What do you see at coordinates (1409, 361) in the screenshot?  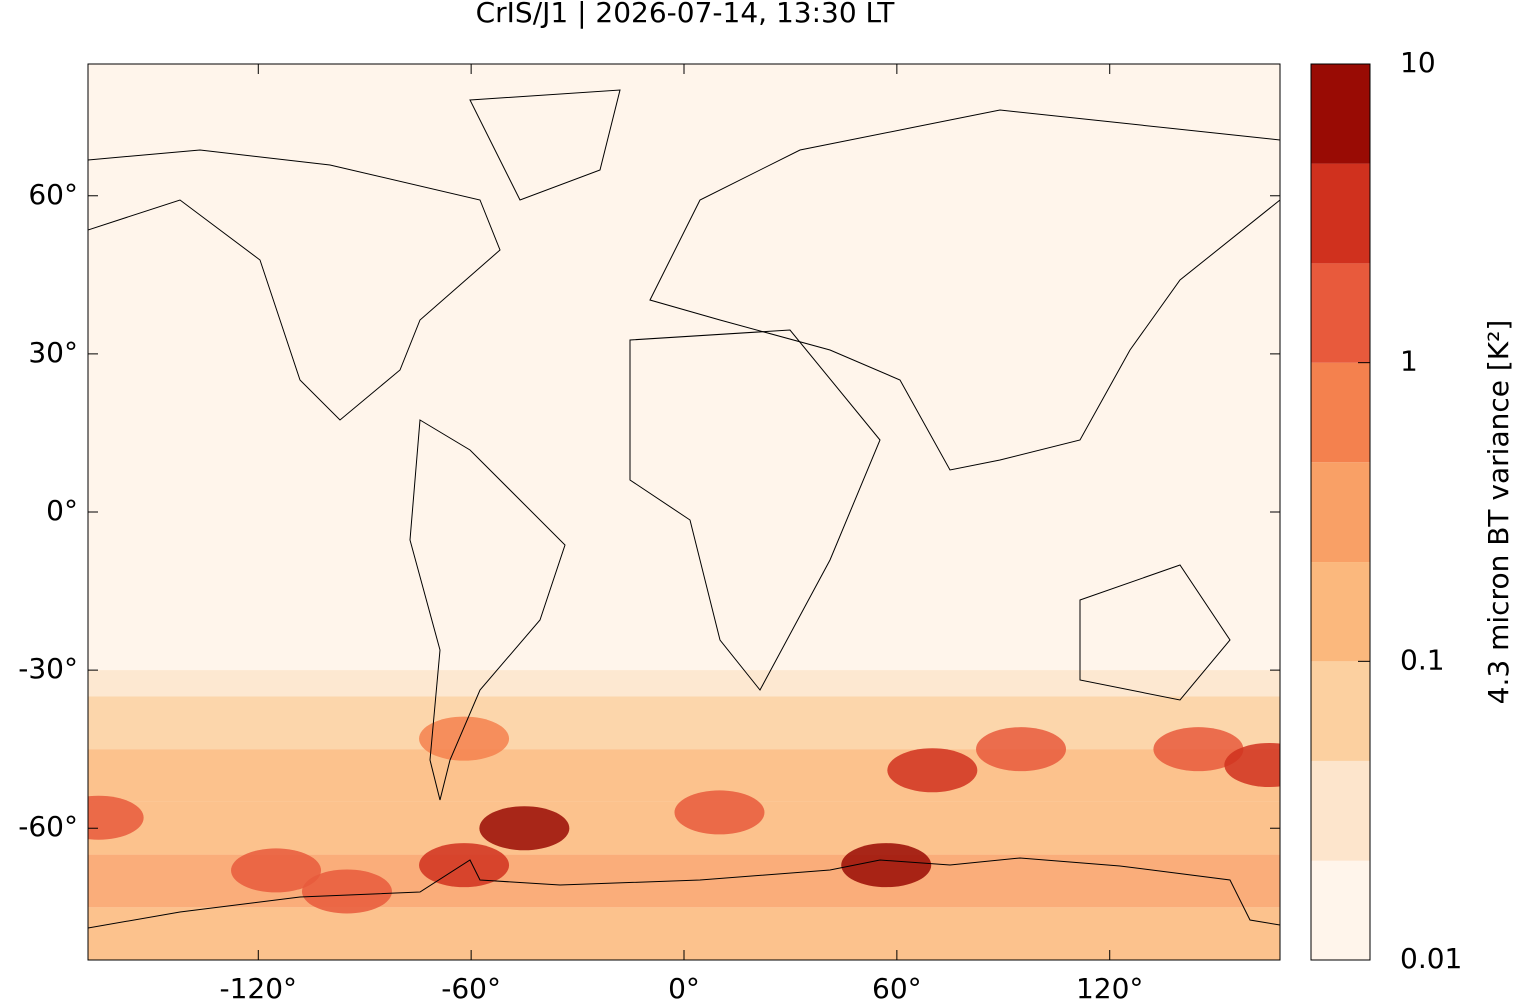 I see `colorbar-tick-label: 1` at bounding box center [1409, 361].